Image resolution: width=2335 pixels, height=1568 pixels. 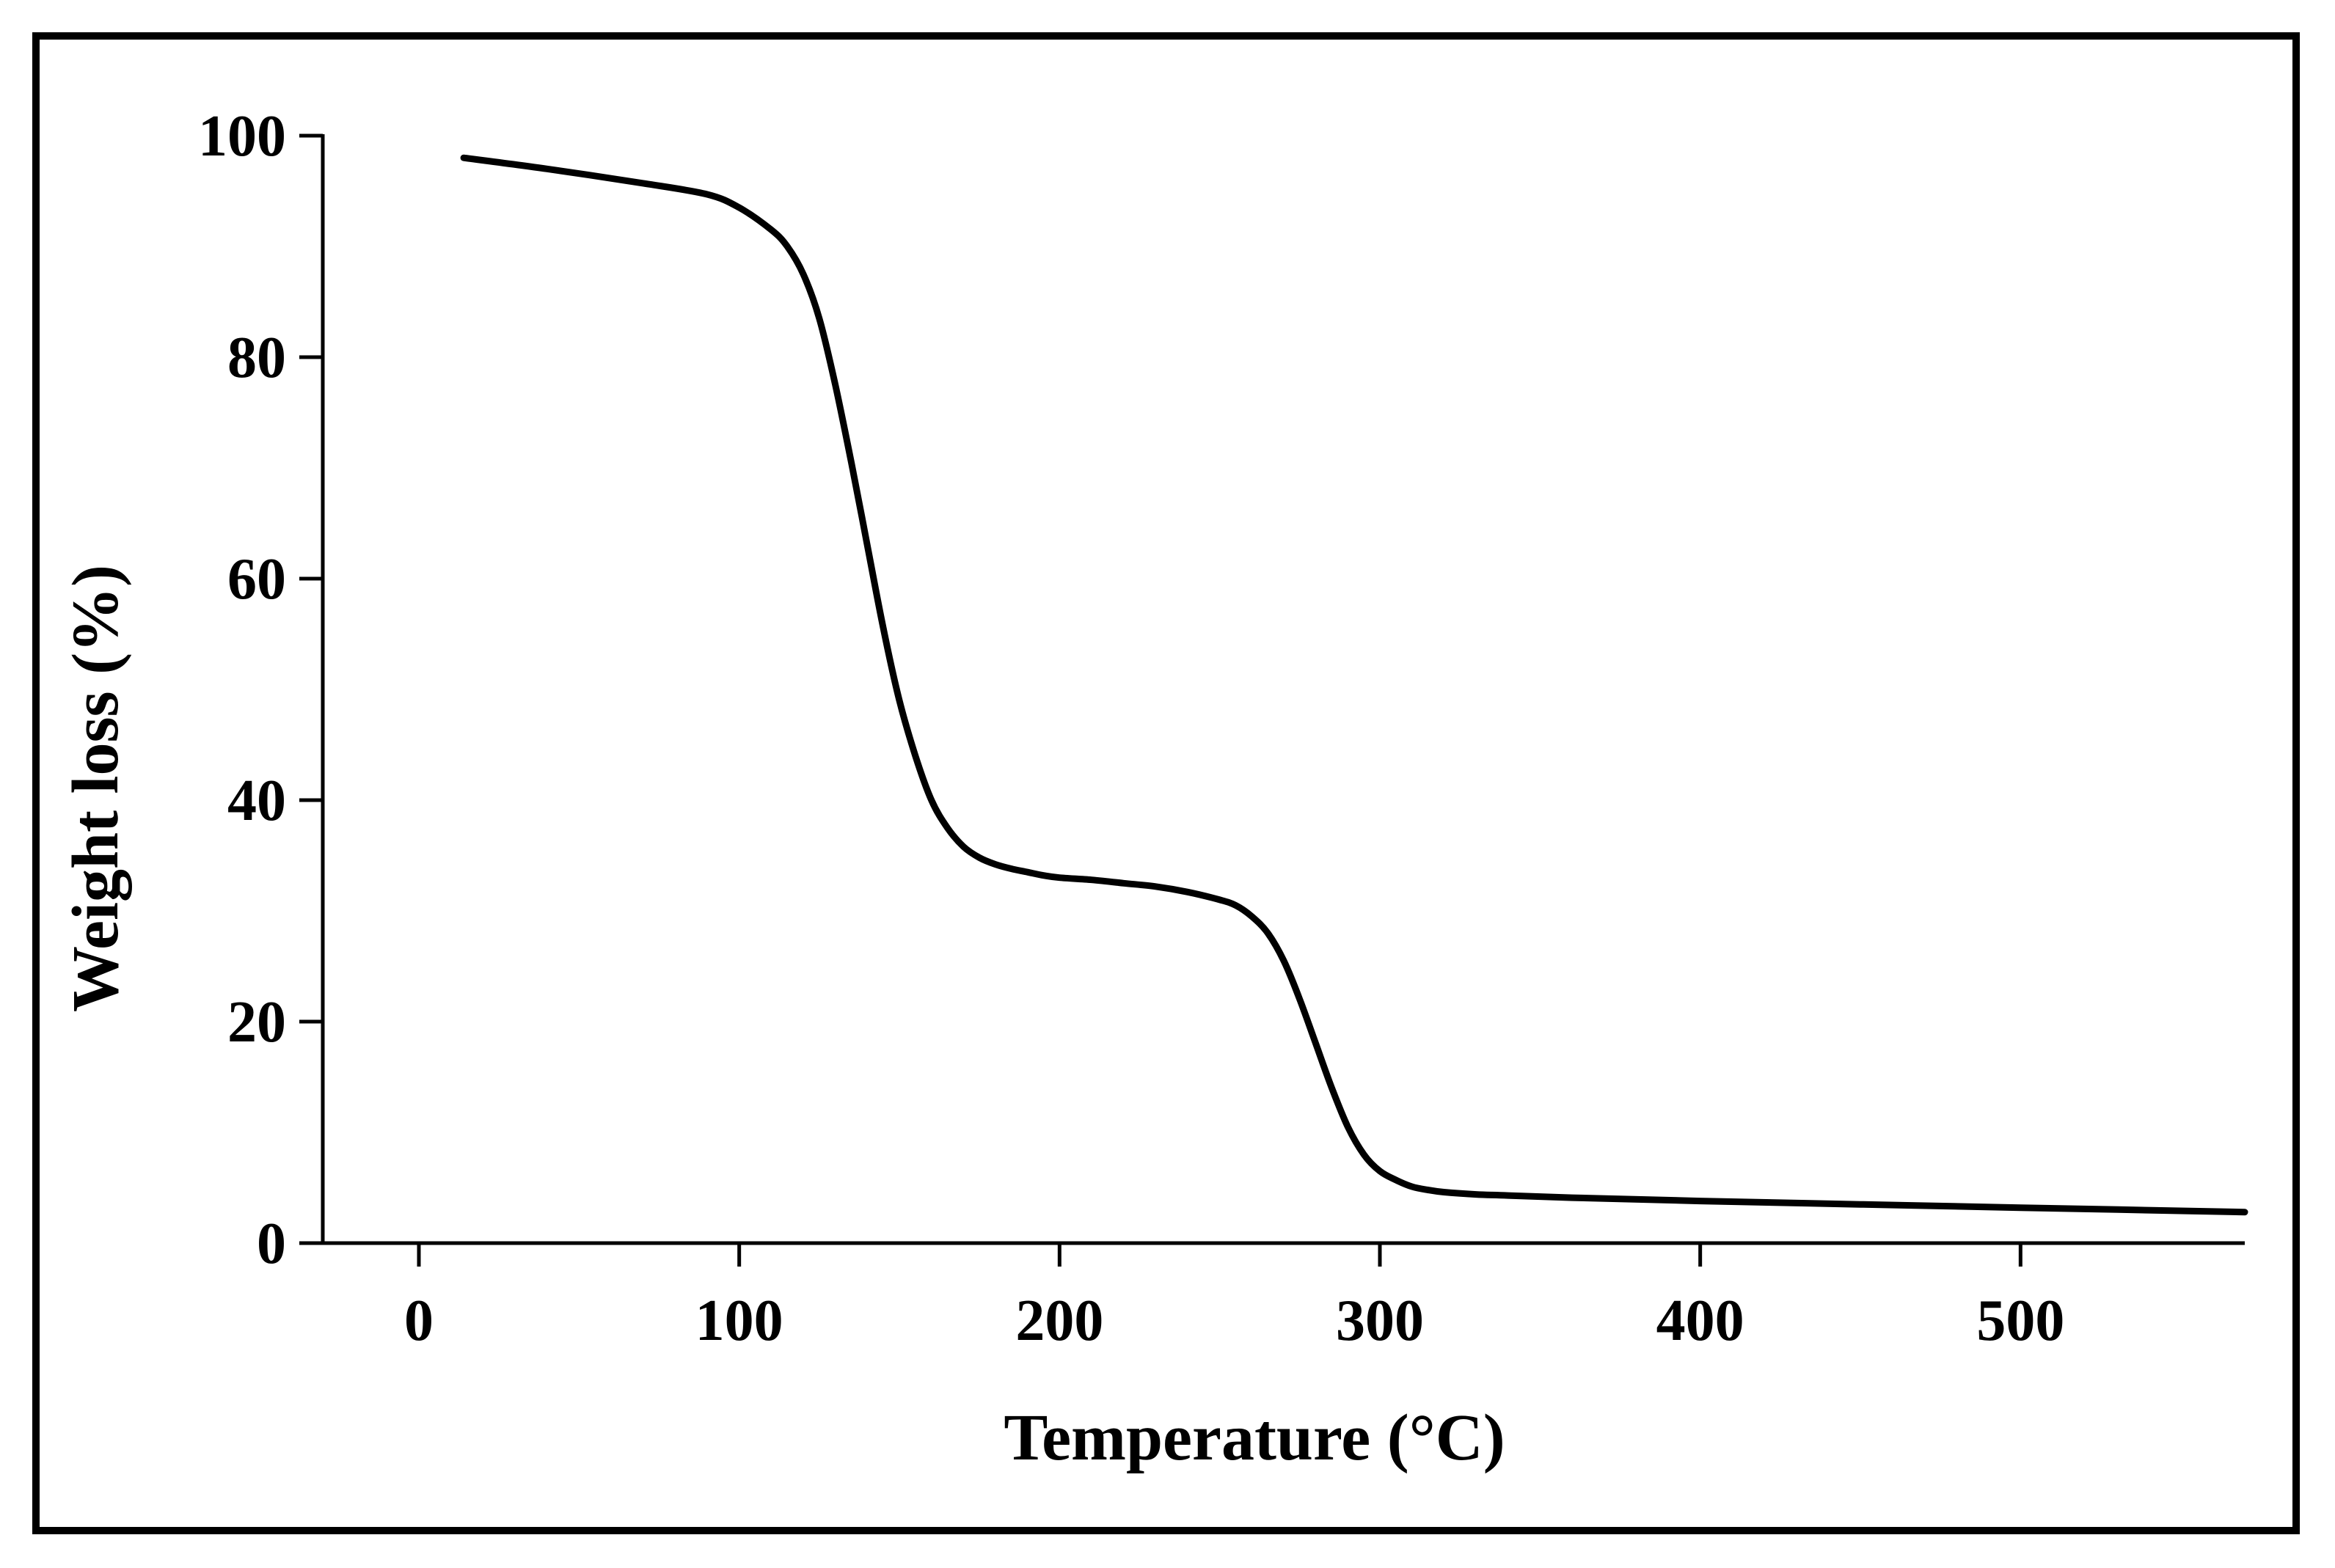 I want to click on x-tick-label: 100, so click(x=739, y=1321).